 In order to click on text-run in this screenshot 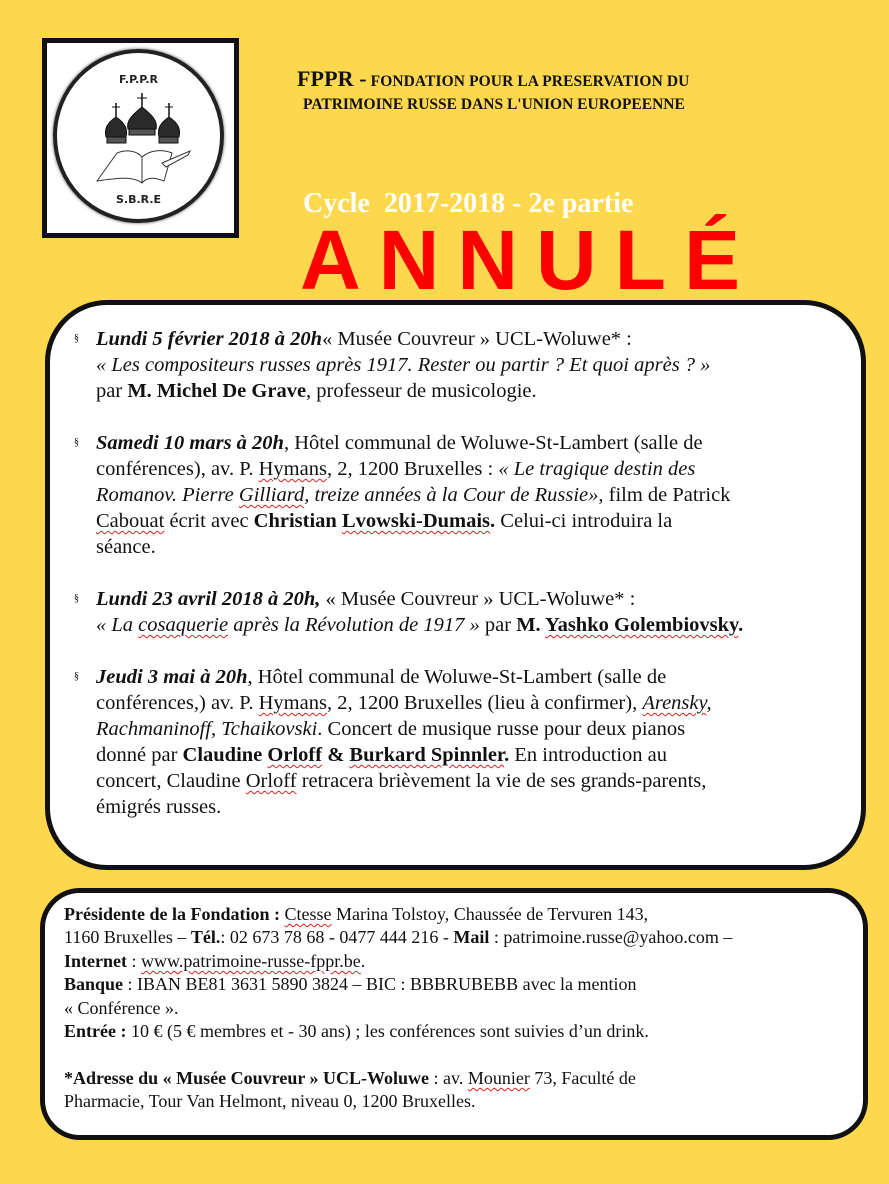, I will do `click(66, 1054)`.